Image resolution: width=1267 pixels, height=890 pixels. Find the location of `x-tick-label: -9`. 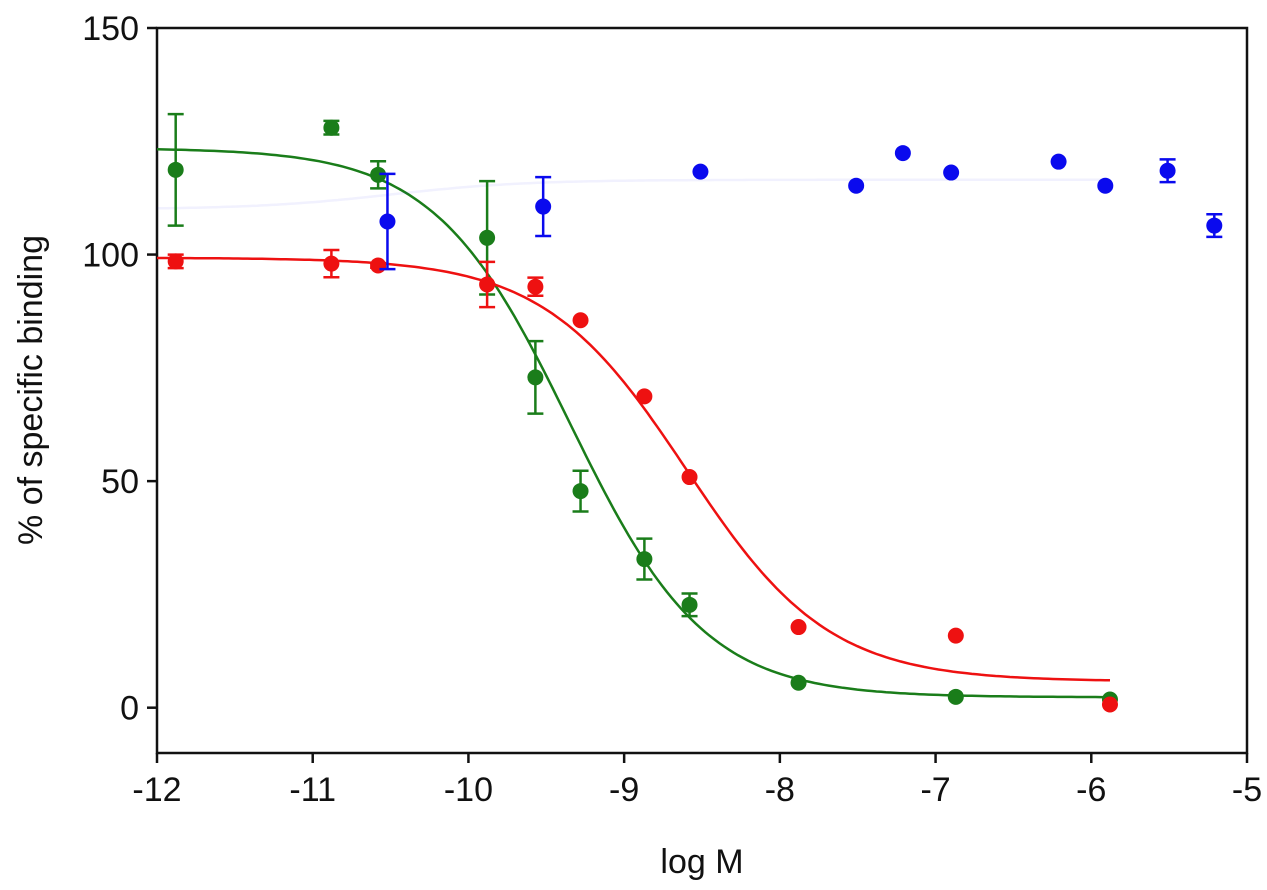

x-tick-label: -9 is located at coordinates (624, 790).